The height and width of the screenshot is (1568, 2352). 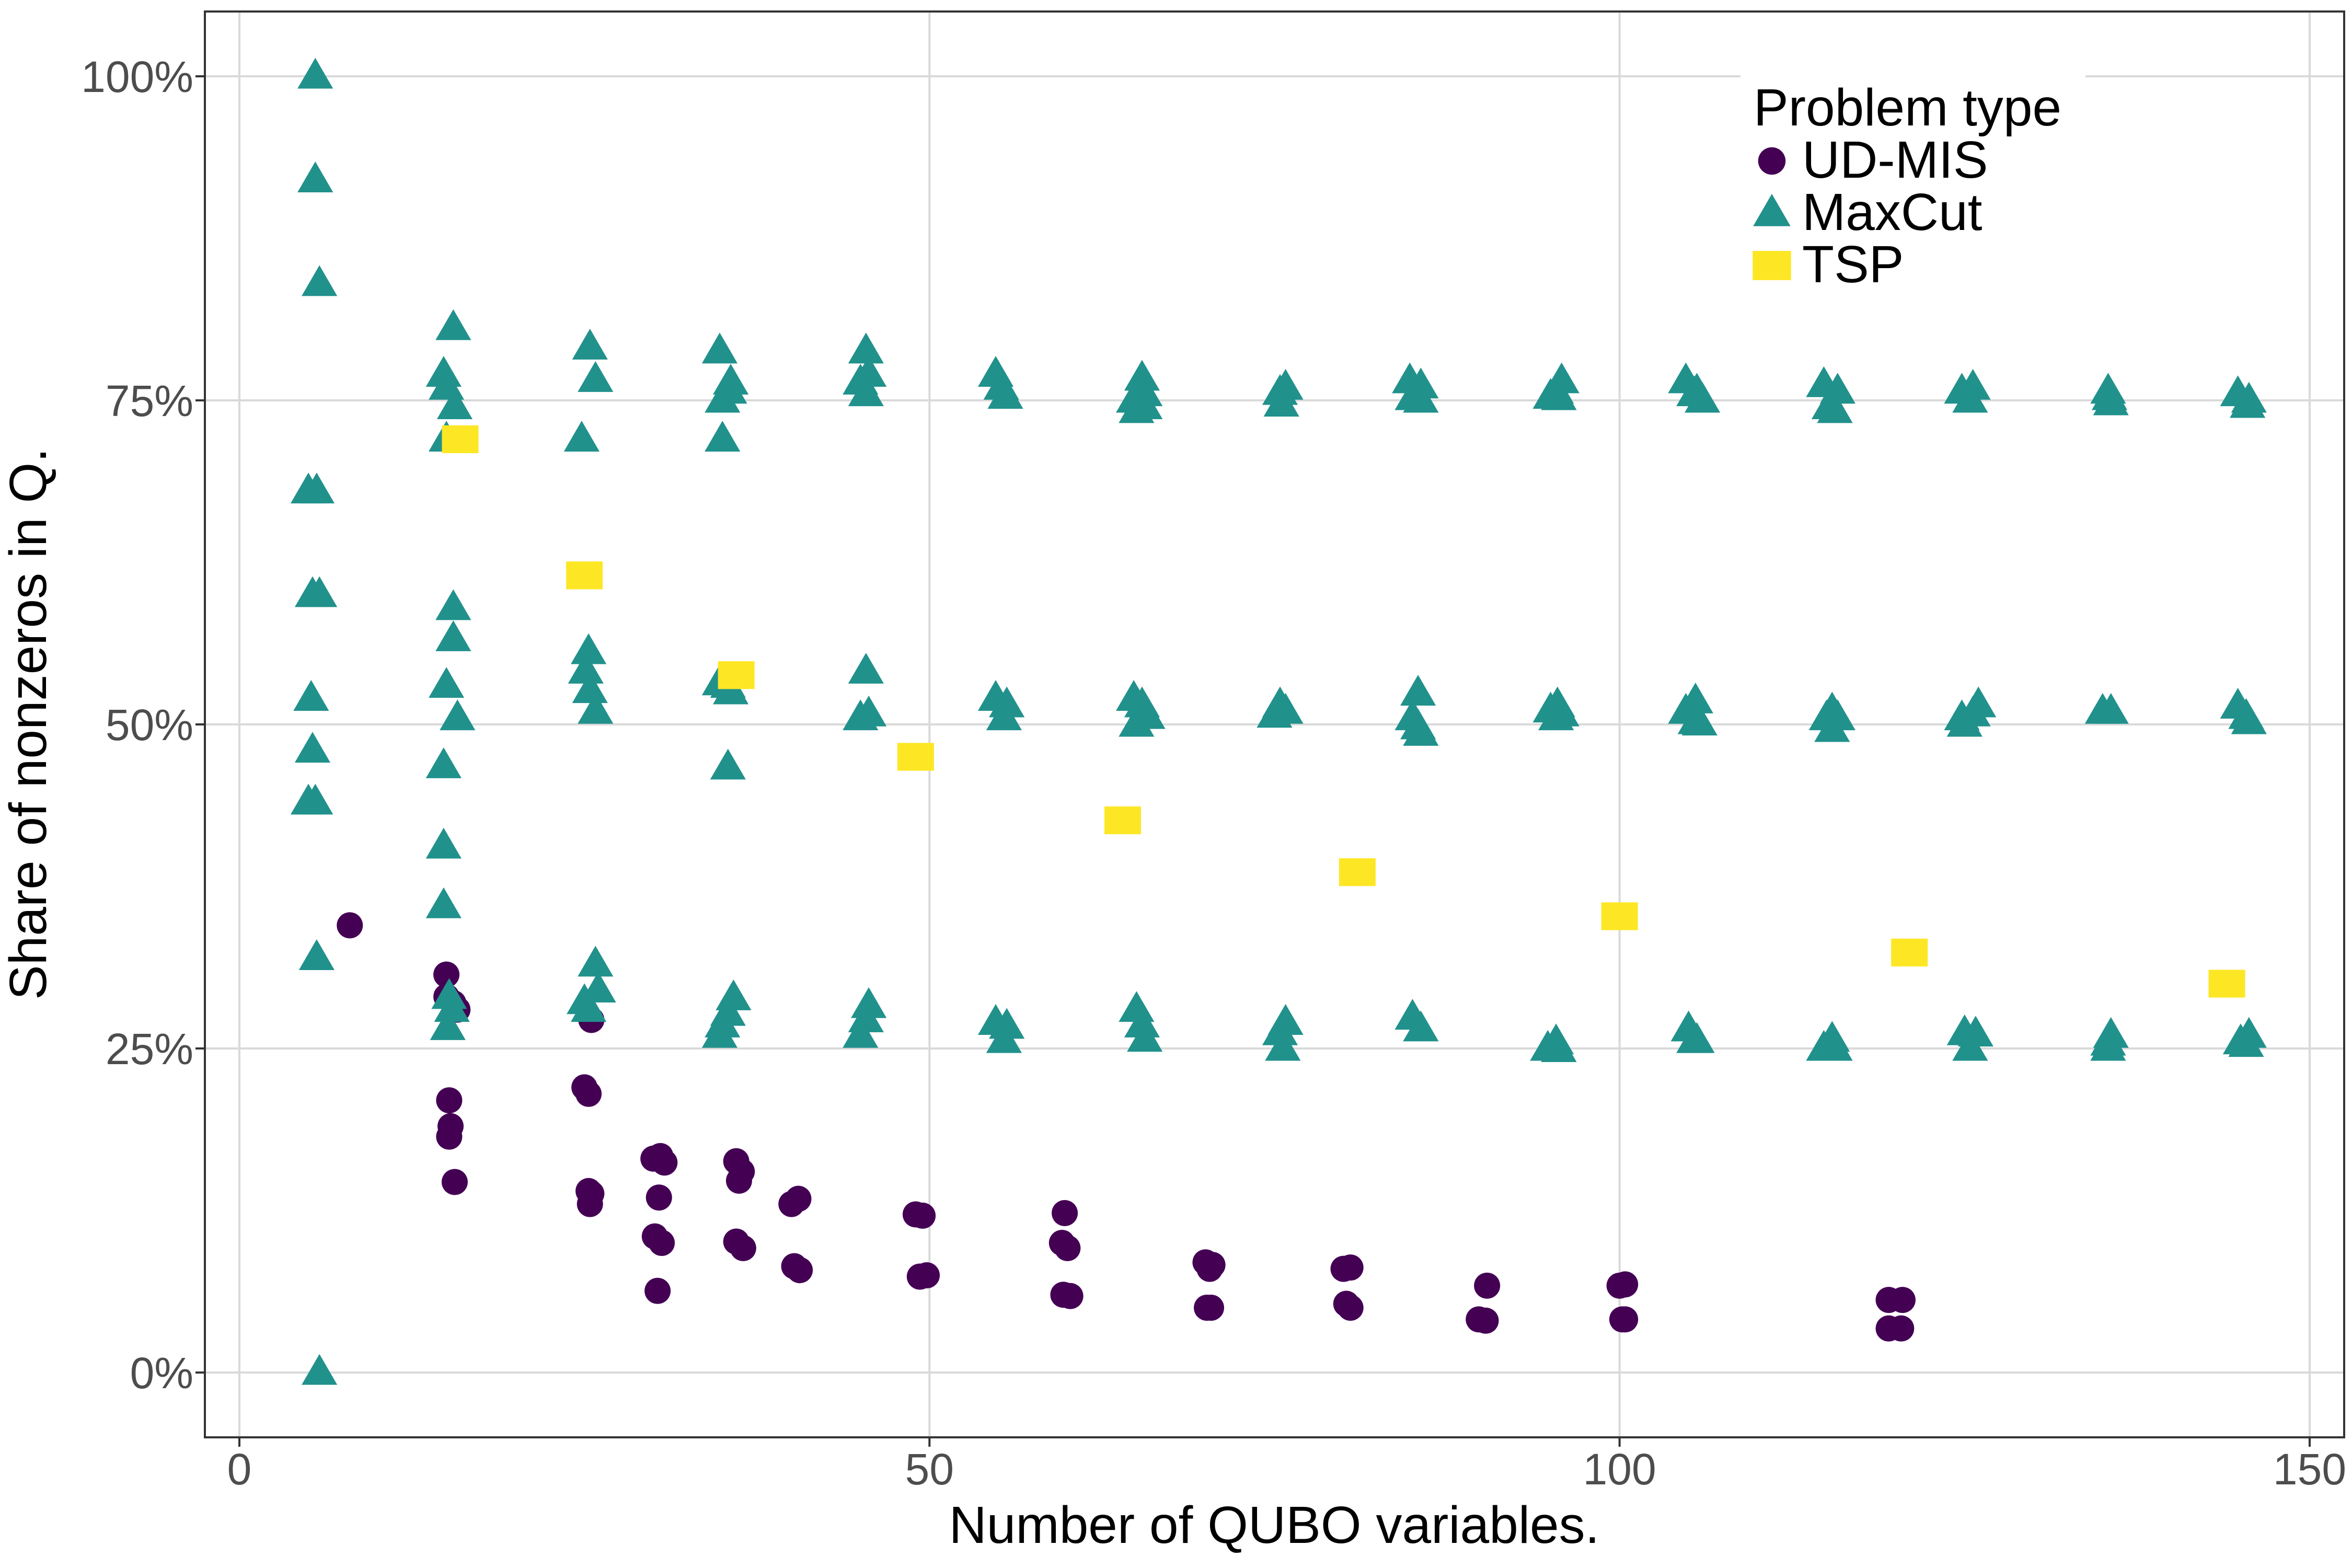 I want to click on legend-background, so click(x=1912, y=185).